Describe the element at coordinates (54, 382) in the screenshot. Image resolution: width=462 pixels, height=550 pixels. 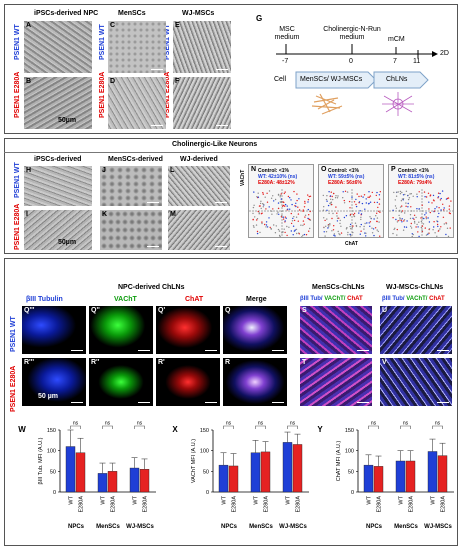
I see `if-panel-r-b3tubulin: R''' 50 µm` at that location.